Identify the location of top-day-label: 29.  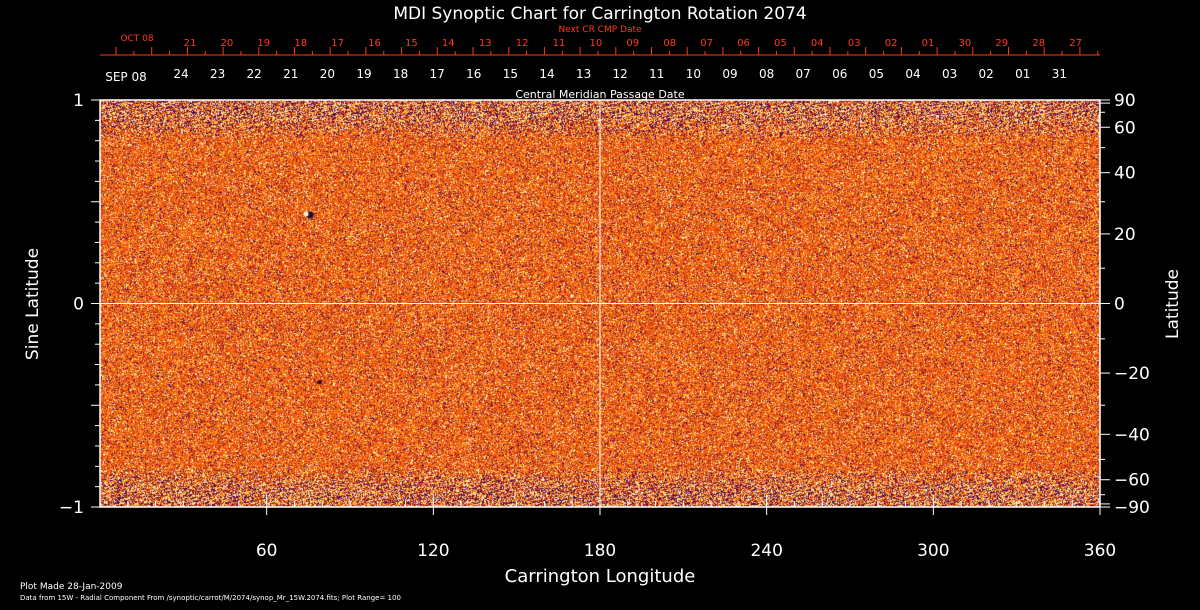
(1001, 43).